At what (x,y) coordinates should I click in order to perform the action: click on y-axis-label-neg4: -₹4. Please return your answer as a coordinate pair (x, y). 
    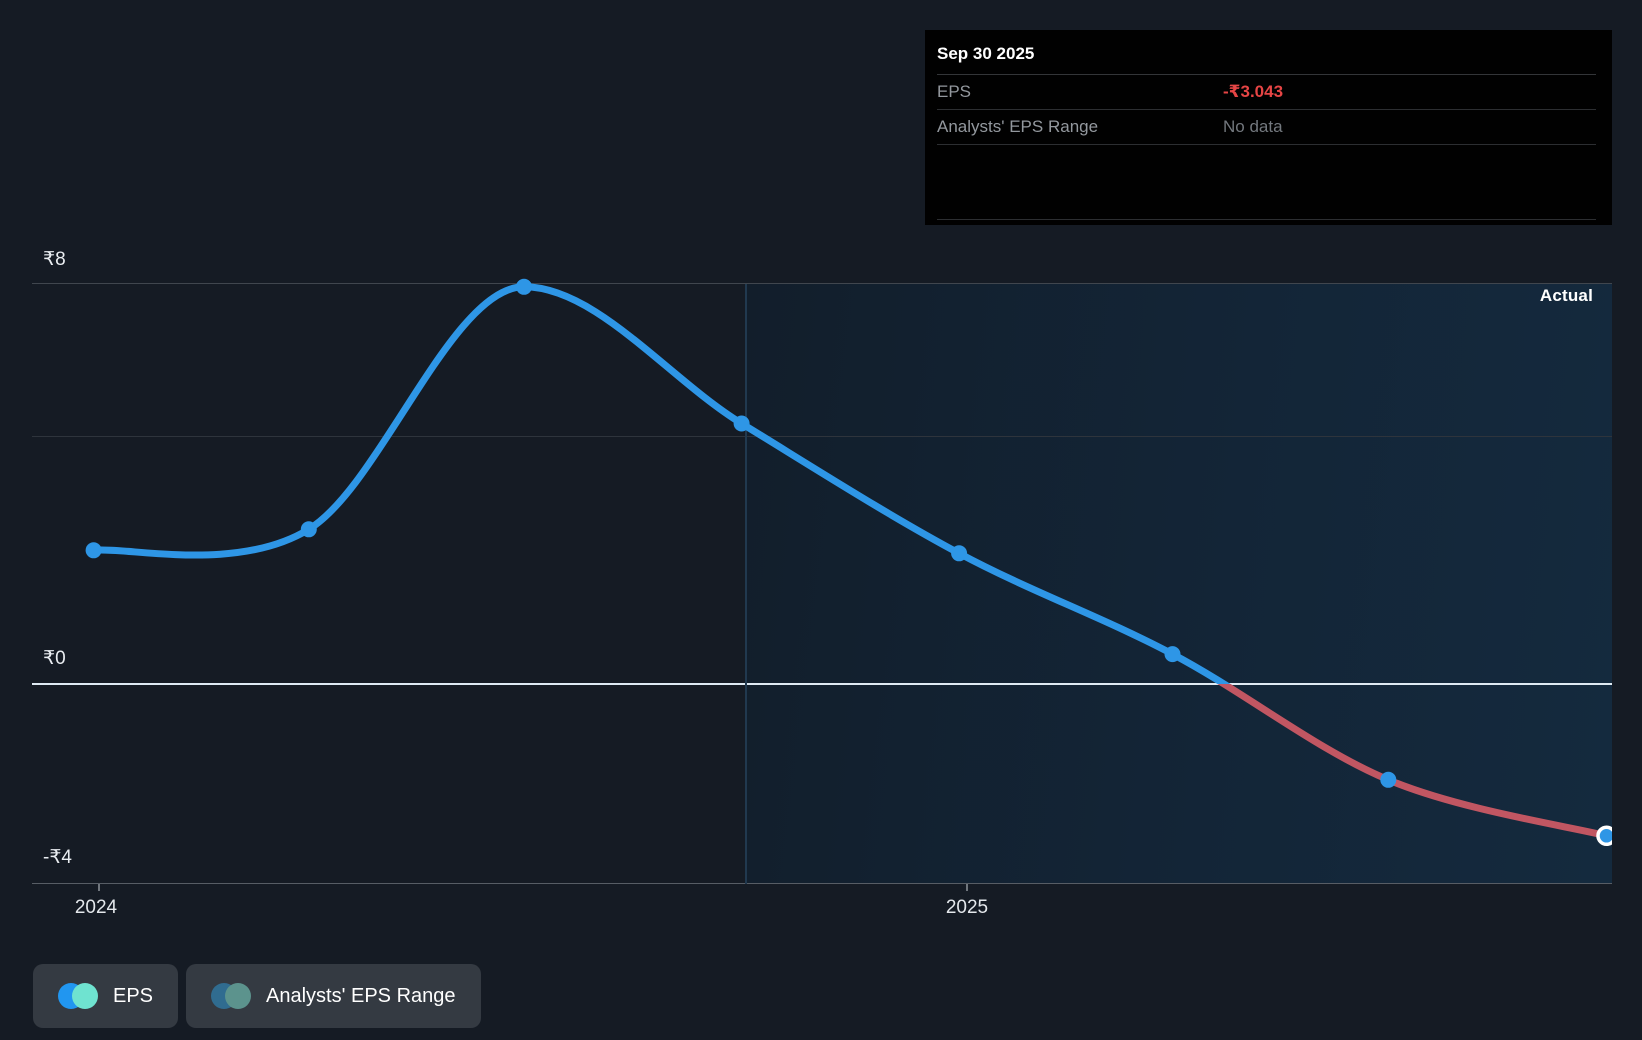
    Looking at the image, I should click on (57, 857).